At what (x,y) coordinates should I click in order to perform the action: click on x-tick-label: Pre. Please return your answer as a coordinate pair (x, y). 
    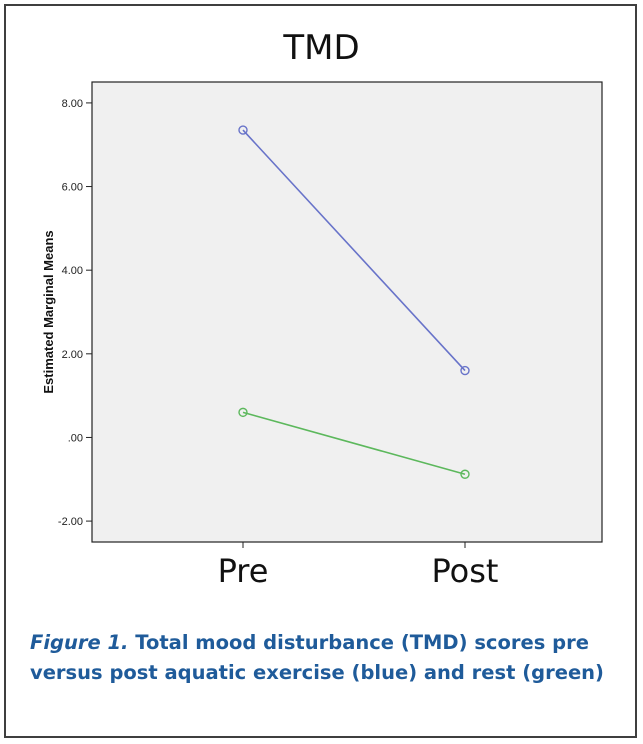
    Looking at the image, I should click on (243, 571).